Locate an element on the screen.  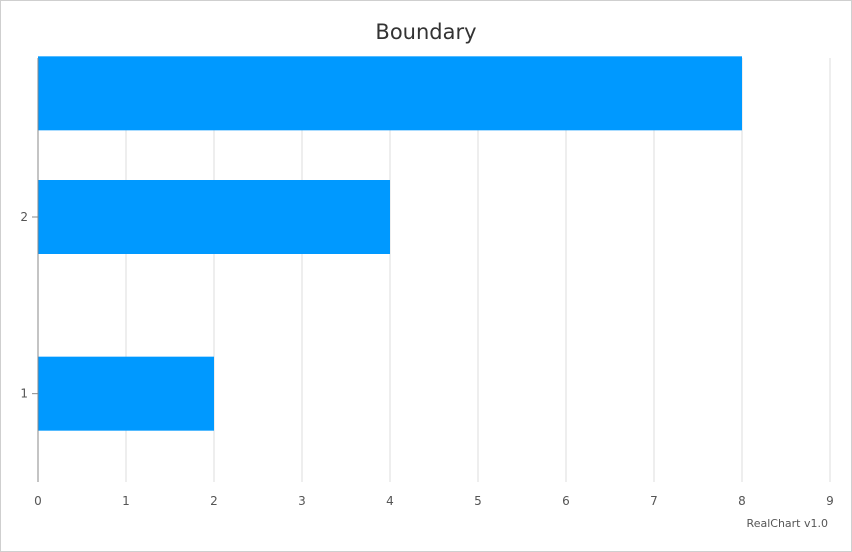
y-tick-label: 2 is located at coordinates (24, 217).